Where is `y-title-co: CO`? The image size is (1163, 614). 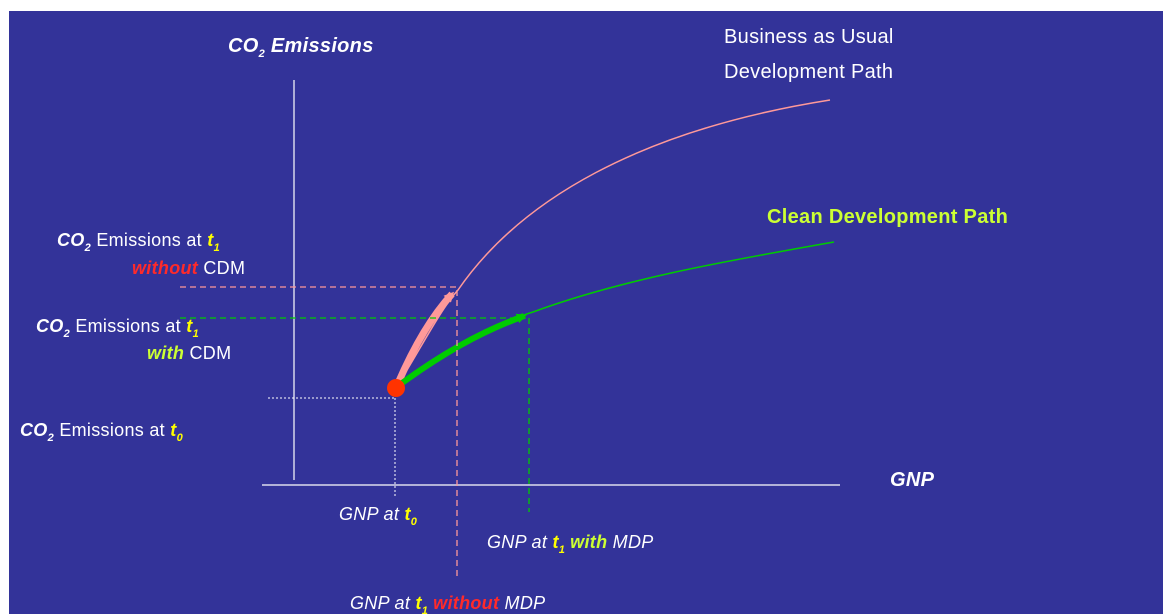 y-title-co: CO is located at coordinates (243, 46).